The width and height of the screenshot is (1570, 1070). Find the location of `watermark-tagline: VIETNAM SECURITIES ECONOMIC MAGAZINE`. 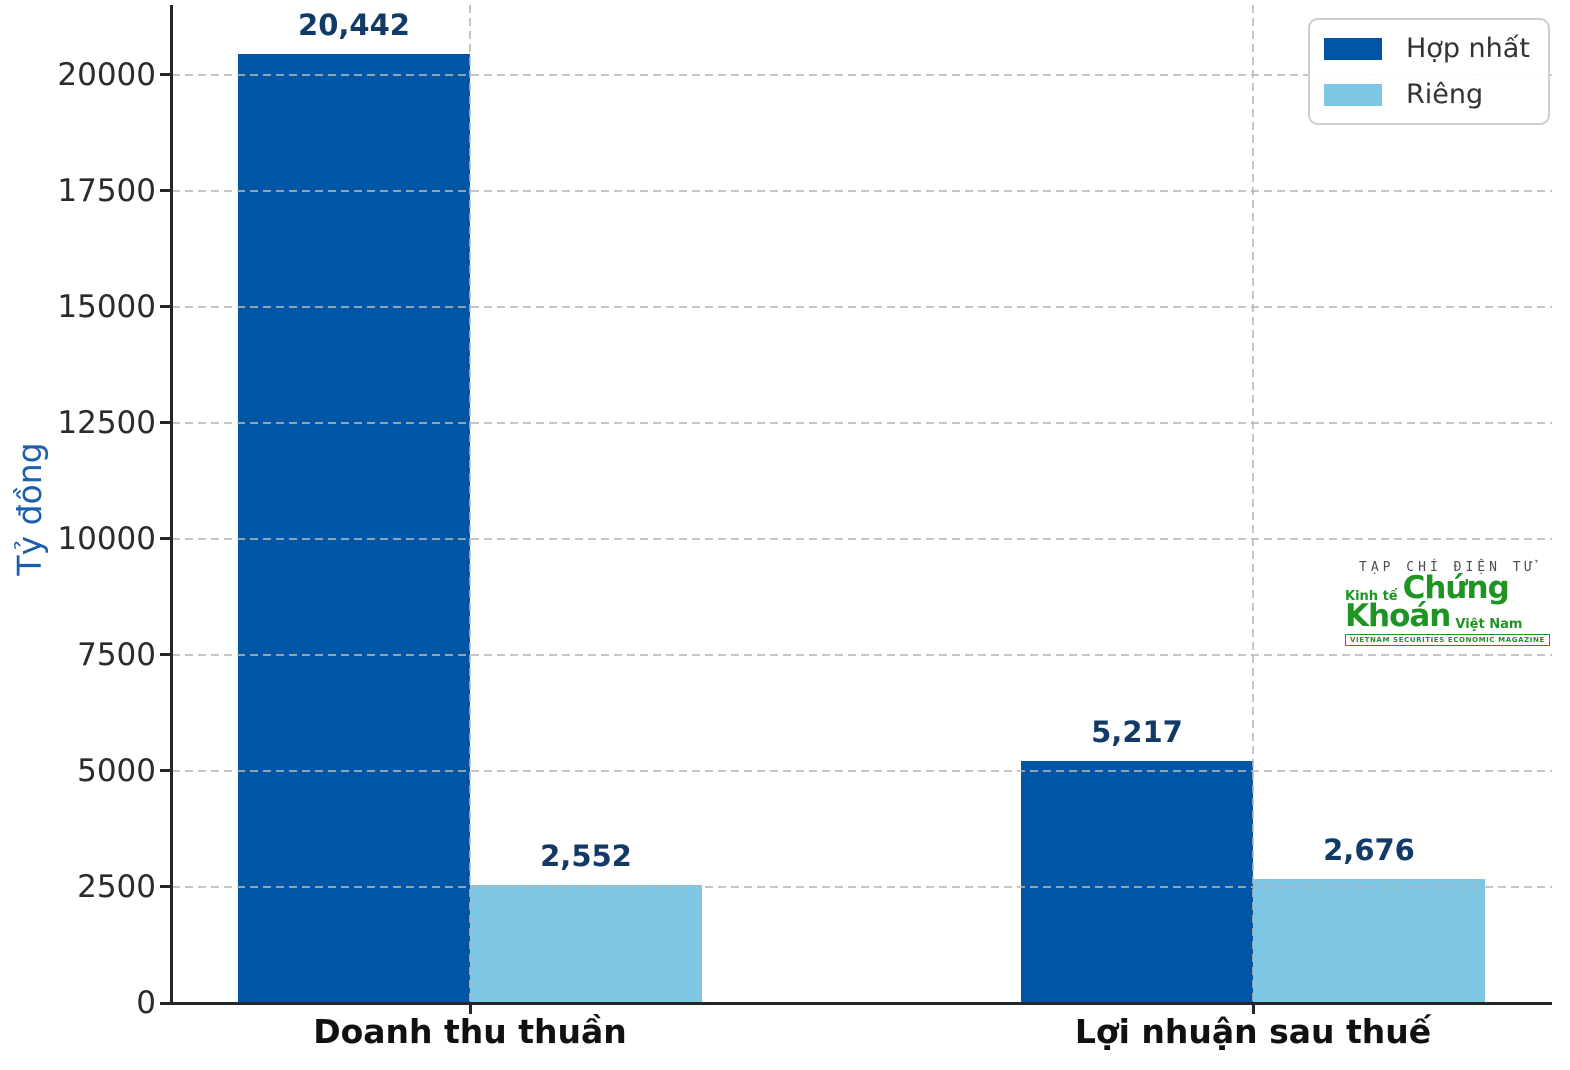

watermark-tagline: VIETNAM SECURITIES ECONOMIC MAGAZINE is located at coordinates (1447, 639).